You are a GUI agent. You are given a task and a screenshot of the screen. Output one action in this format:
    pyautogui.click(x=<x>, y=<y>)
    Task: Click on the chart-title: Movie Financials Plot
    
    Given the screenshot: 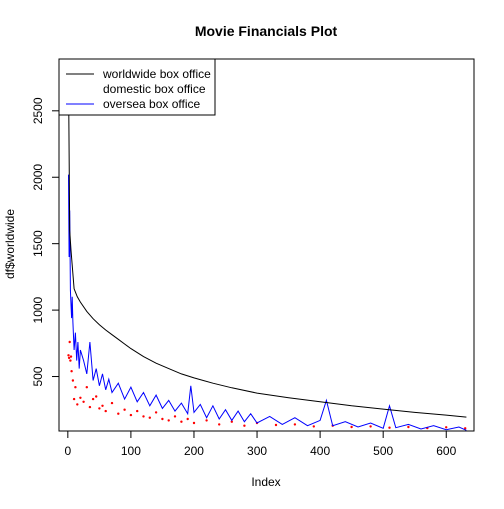 What is the action you would take?
    pyautogui.click(x=266, y=31)
    